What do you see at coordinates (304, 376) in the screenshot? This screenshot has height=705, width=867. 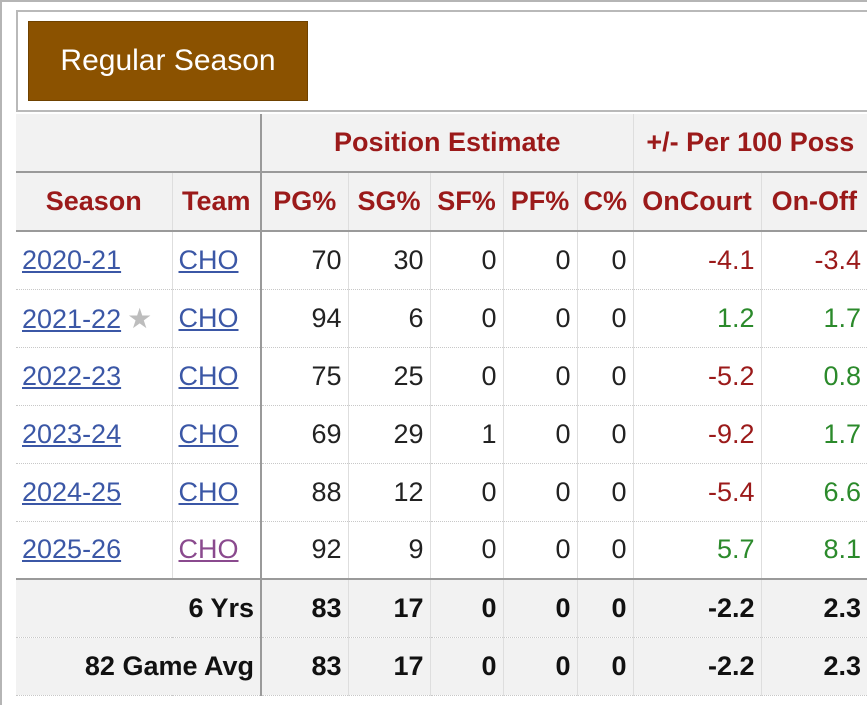 I see `pg-cell: 75` at bounding box center [304, 376].